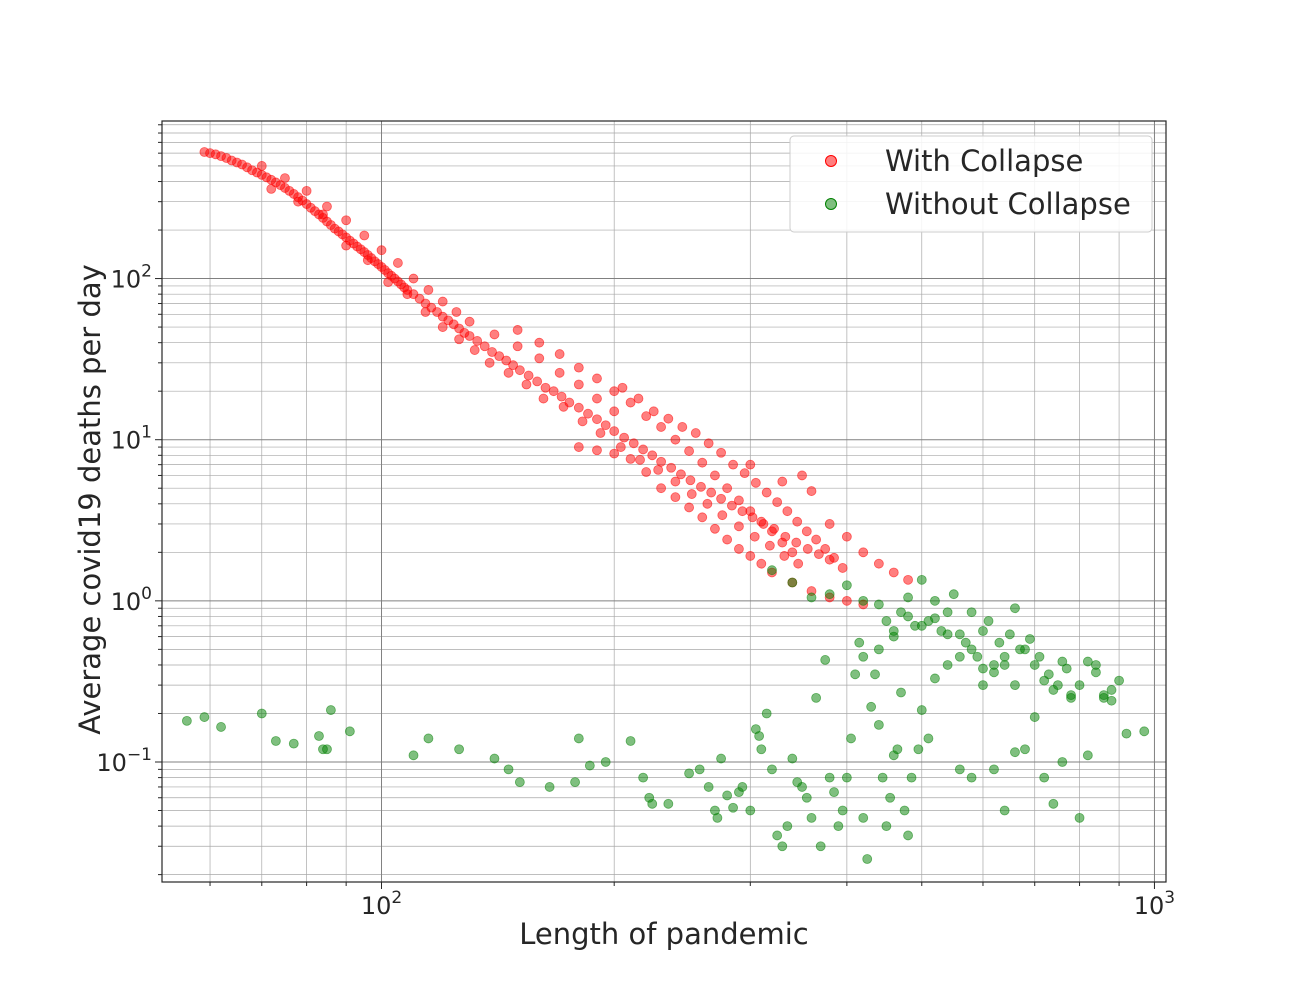 This screenshot has width=1296, height=1008. Describe the element at coordinates (131, 278) in the screenshot. I see `y-tick-label: 10²` at that location.